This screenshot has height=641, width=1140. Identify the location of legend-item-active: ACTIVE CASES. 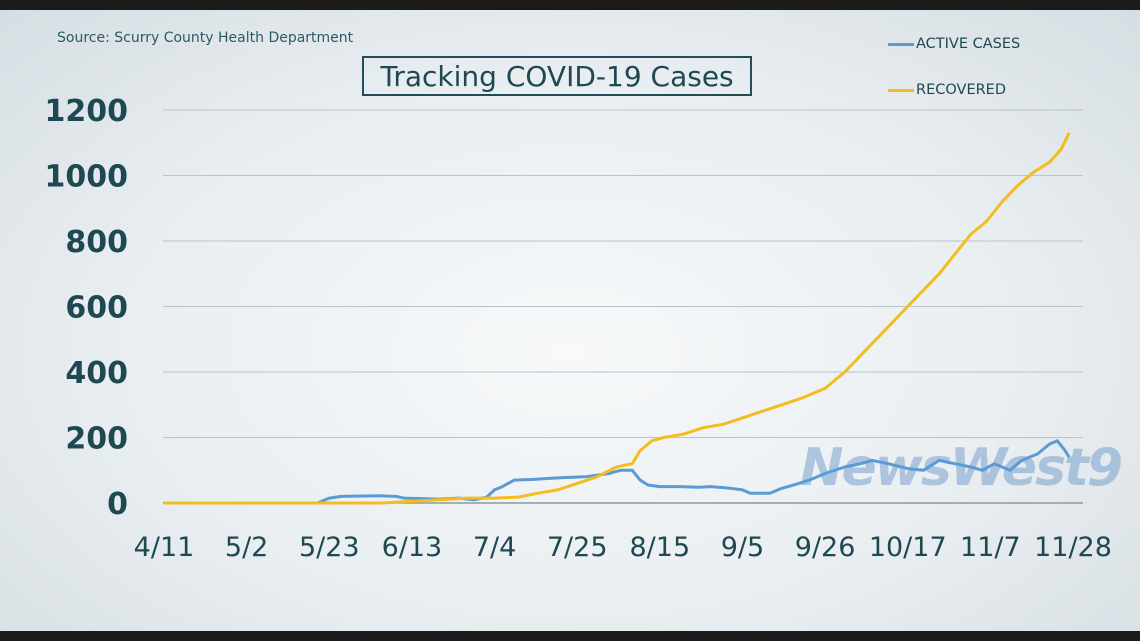
(954, 44).